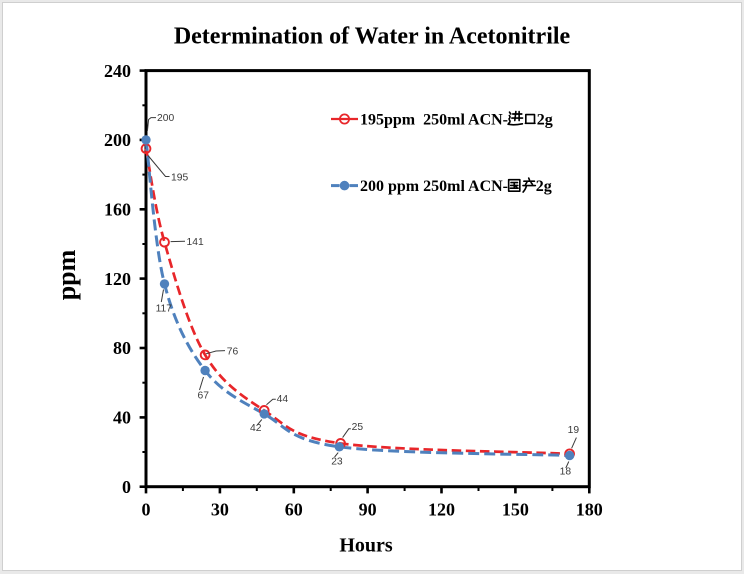  What do you see at coordinates (566, 471) in the screenshot?
I see `svg-text: 18` at bounding box center [566, 471].